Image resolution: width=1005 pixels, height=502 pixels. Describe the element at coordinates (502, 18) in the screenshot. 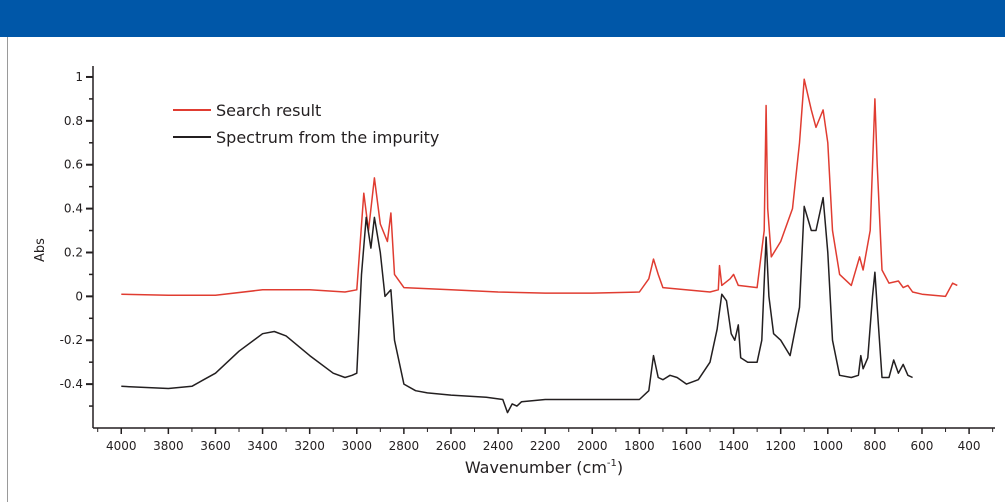

I see `header-band` at that location.